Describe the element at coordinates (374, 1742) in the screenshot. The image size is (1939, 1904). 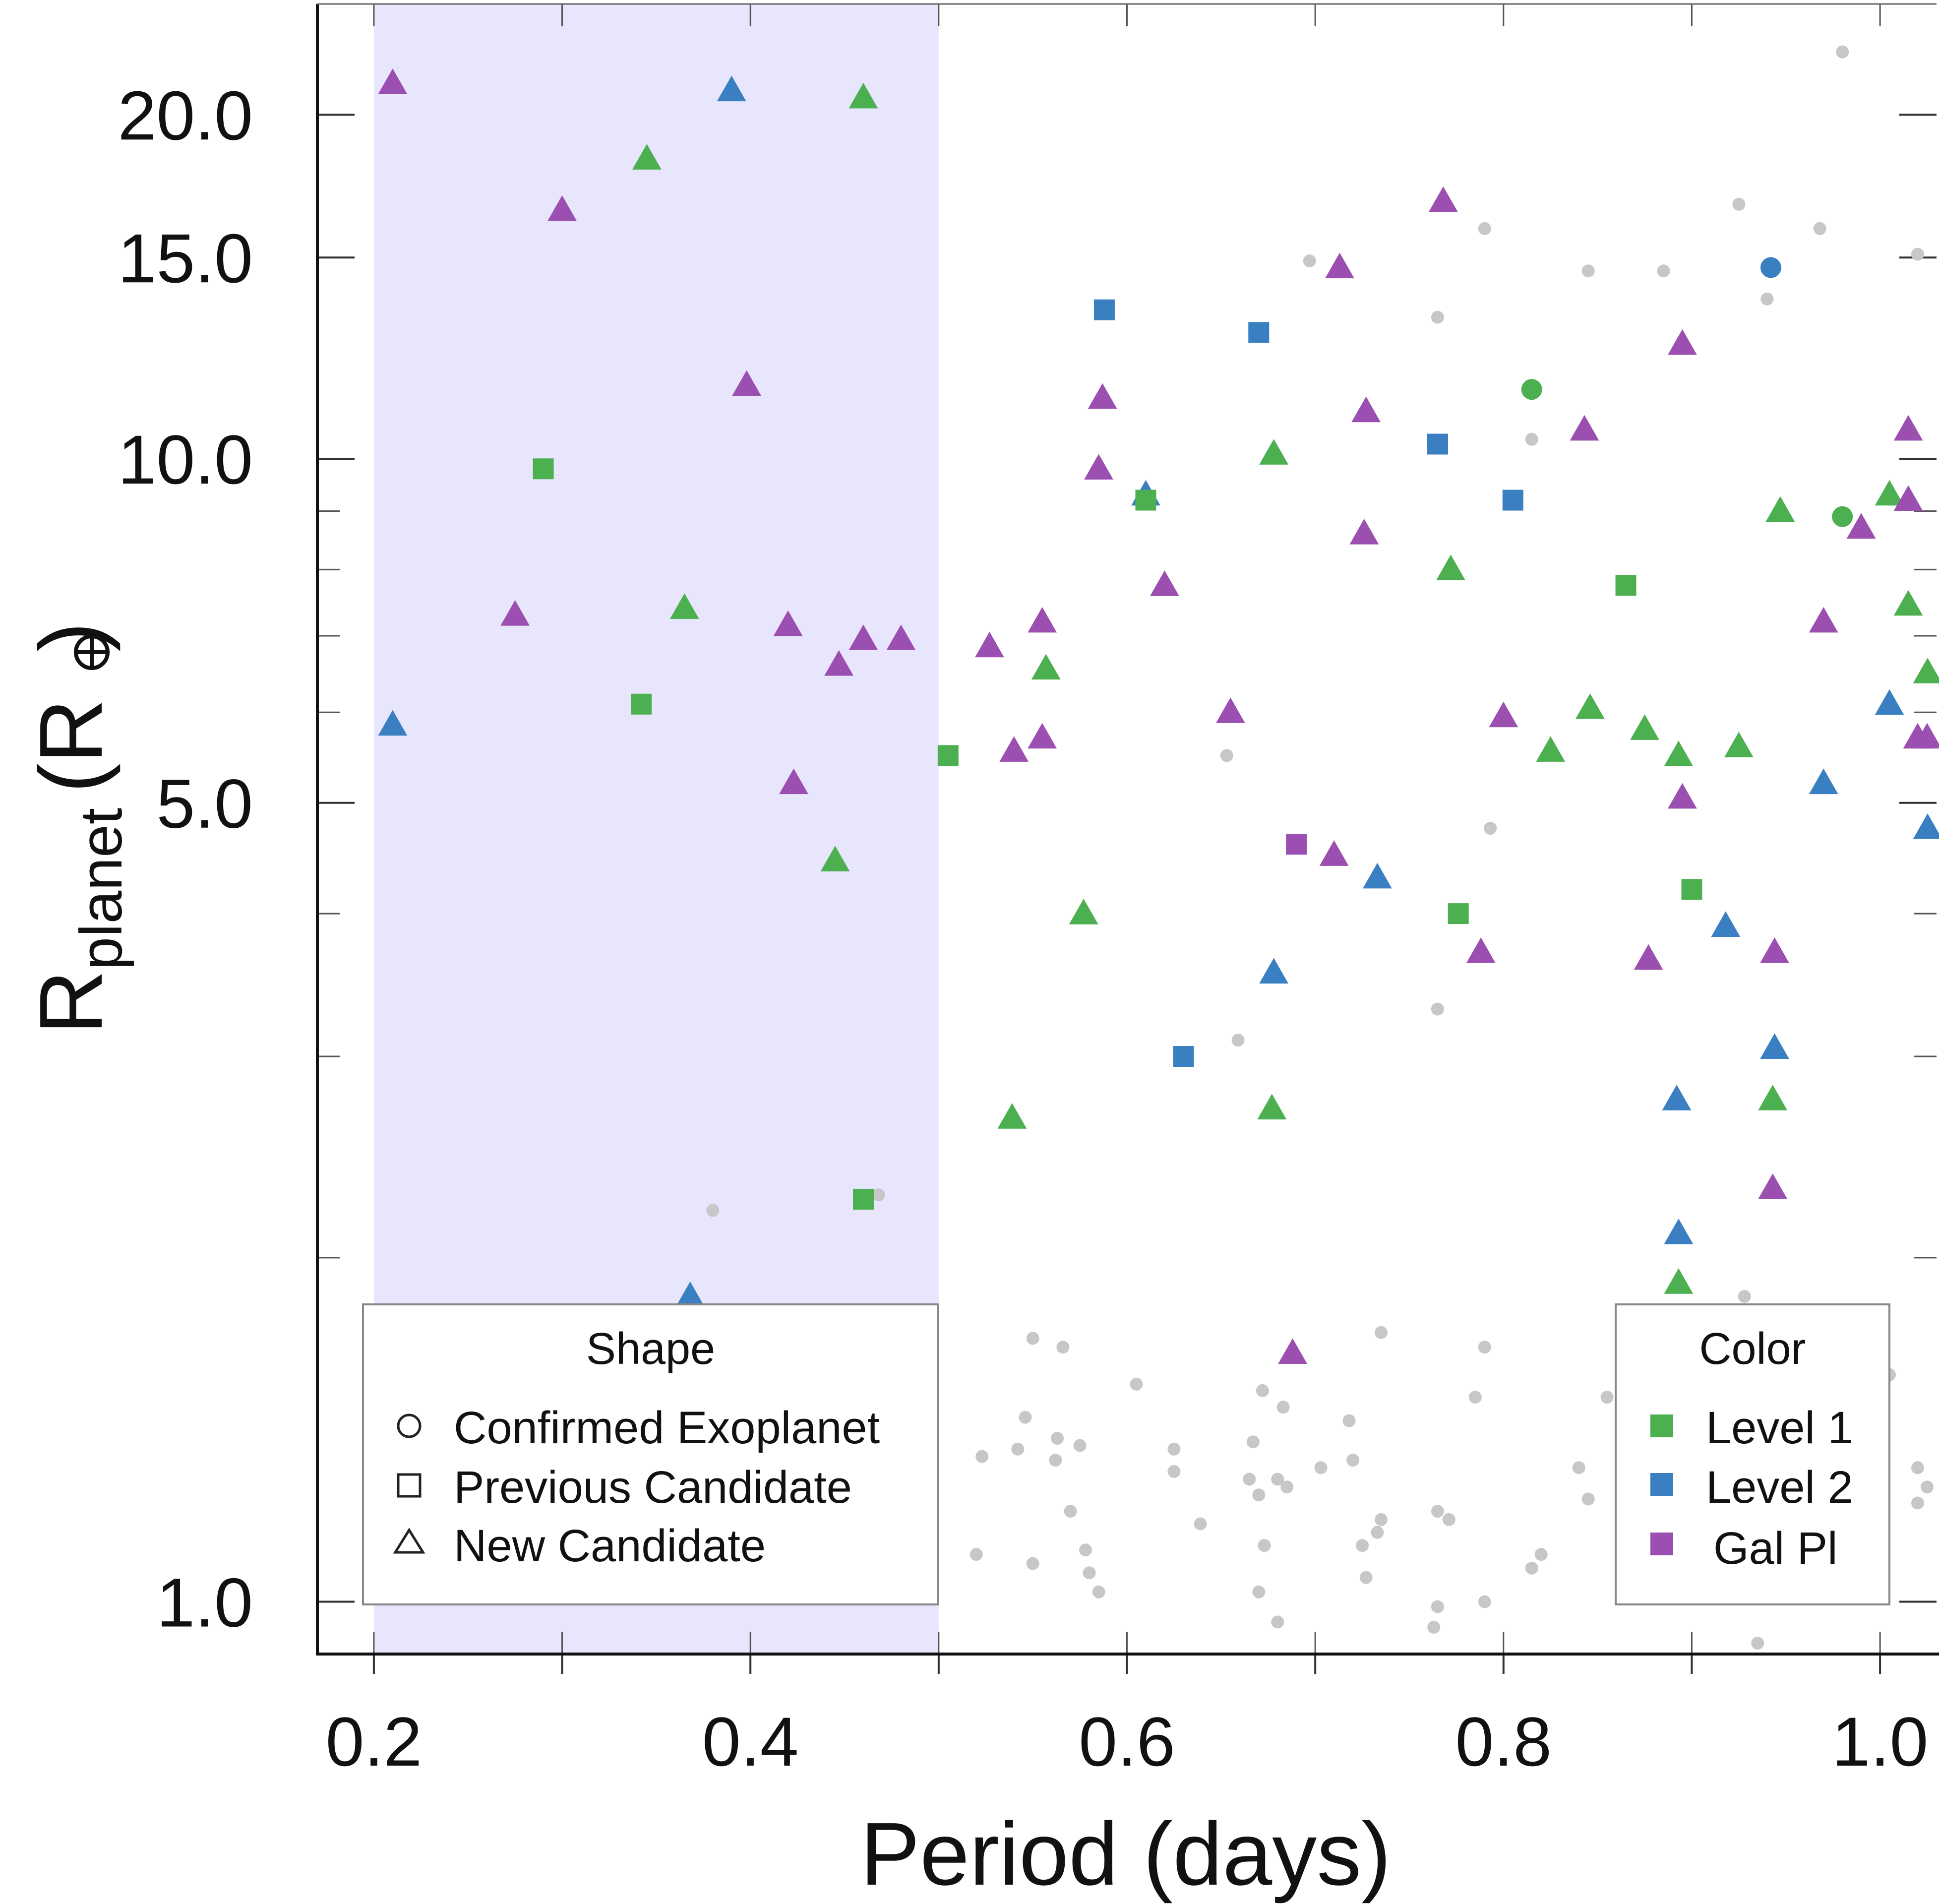
I see `x-tick-label-0: 0.2` at that location.